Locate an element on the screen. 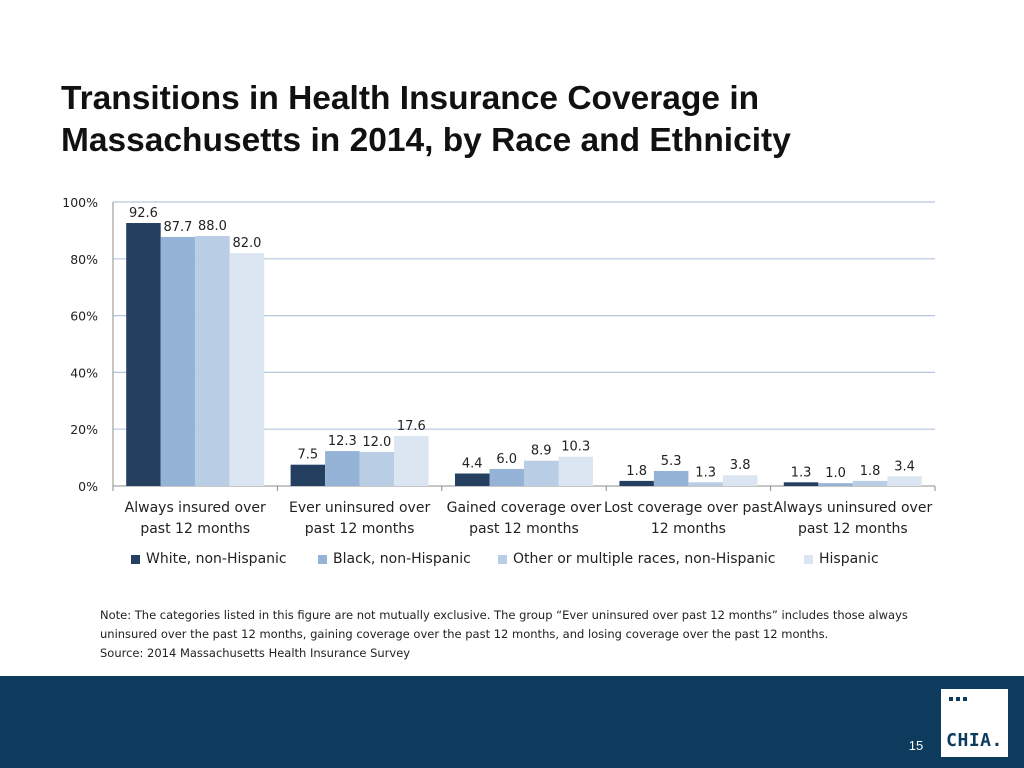 This screenshot has height=768, width=1024. data-label: 10.3 is located at coordinates (575, 447).